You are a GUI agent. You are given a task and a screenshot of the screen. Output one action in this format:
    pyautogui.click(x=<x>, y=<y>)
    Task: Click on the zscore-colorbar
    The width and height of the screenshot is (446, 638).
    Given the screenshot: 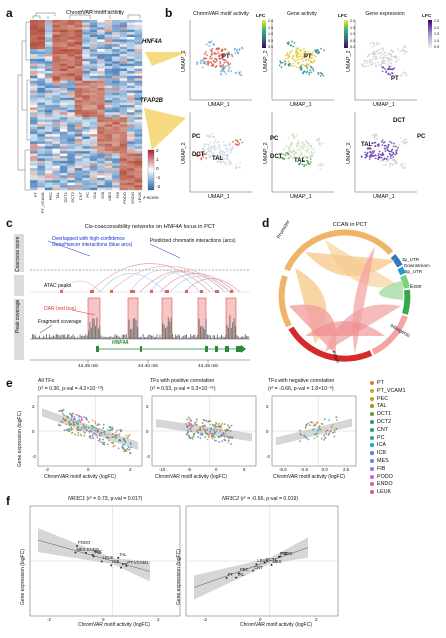 What is the action you would take?
    pyautogui.click(x=151, y=170)
    